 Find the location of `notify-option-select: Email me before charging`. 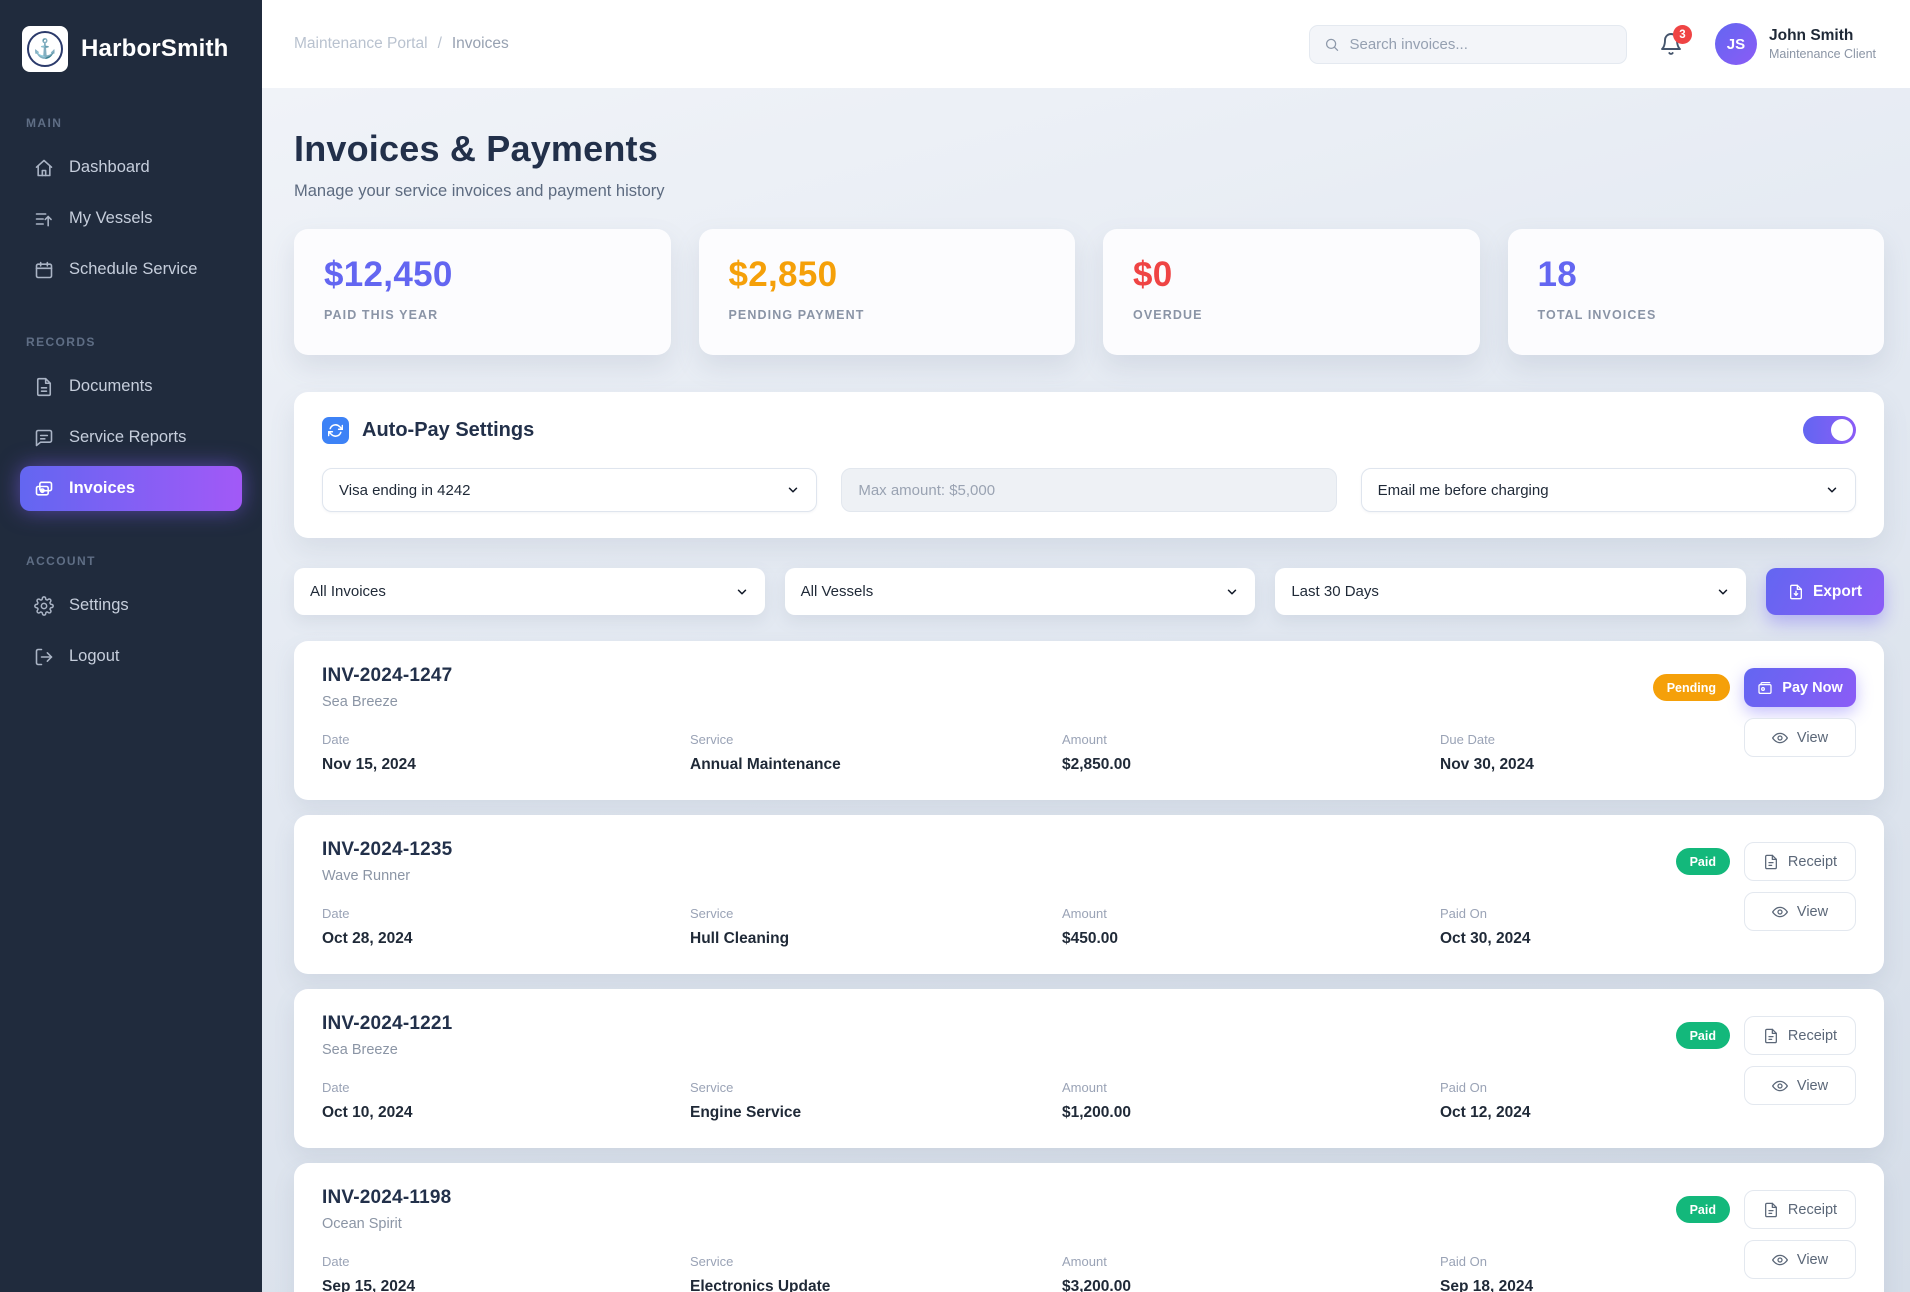

notify-option-select: Email me before charging is located at coordinates (1608, 490).